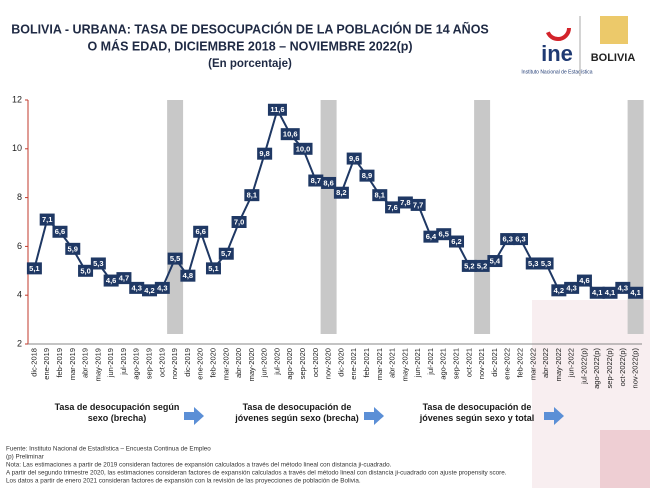 The height and width of the screenshot is (493, 650). I want to click on x-tick-label: oct-2021, so click(468, 362).